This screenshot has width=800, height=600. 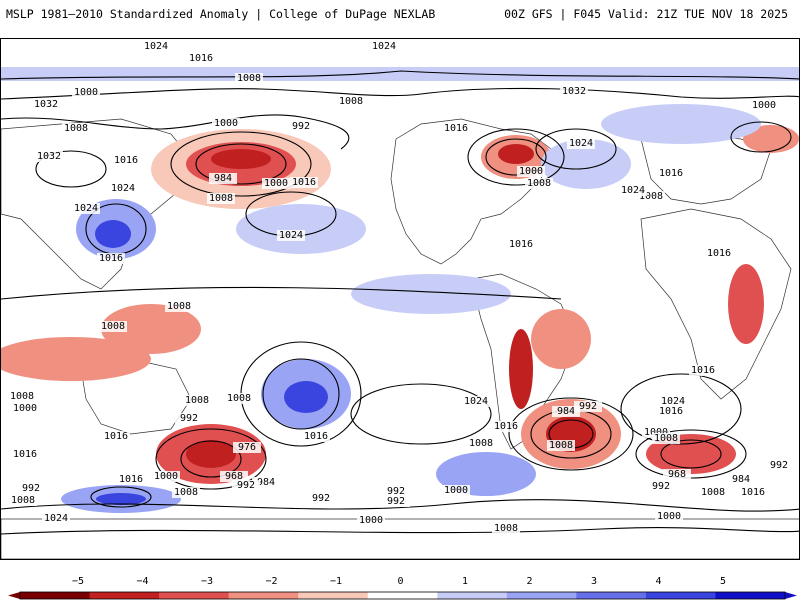 I want to click on anomaly-pos-south-pacific-core, so click(x=306, y=397).